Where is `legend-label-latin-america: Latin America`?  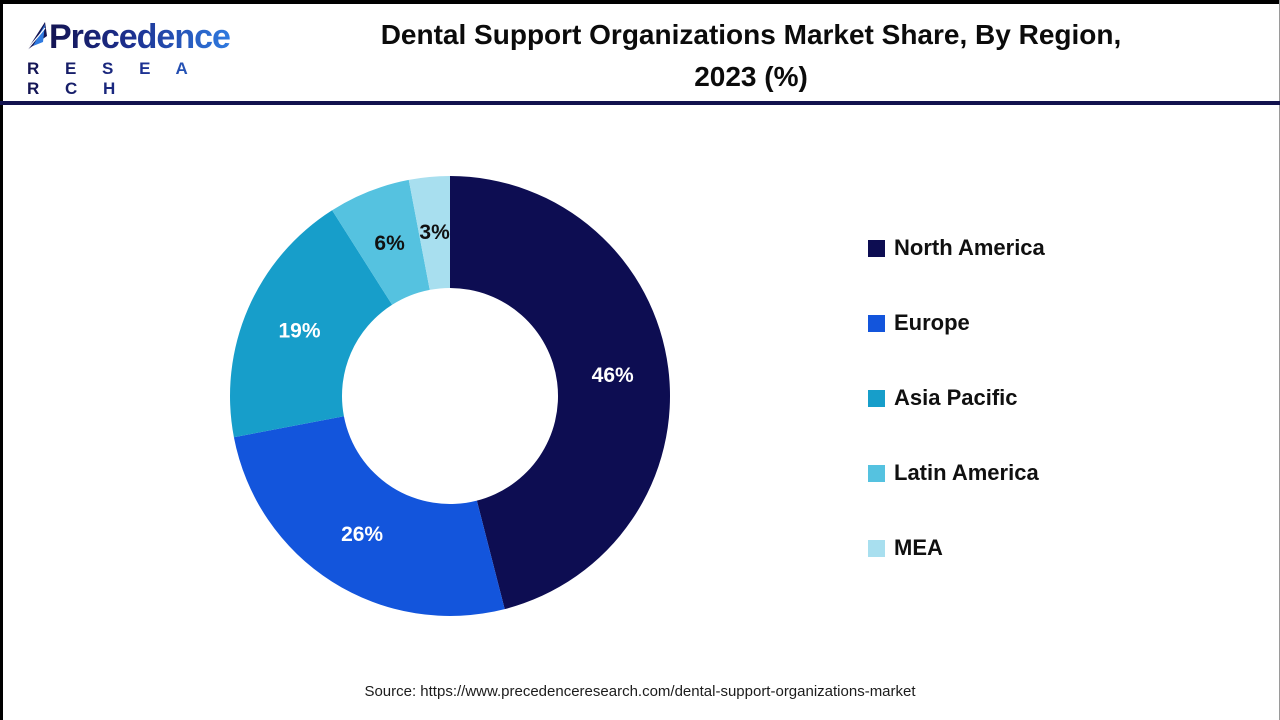
legend-label-latin-america: Latin America is located at coordinates (966, 472).